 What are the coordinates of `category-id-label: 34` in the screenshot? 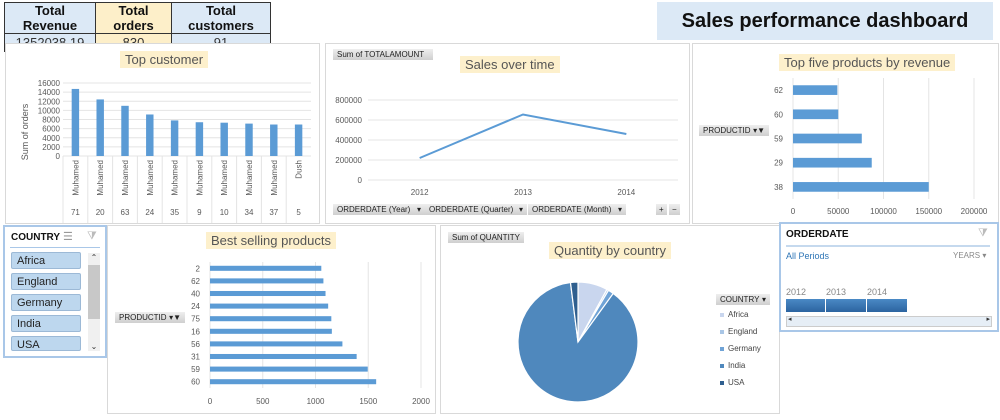 It's located at (249, 212).